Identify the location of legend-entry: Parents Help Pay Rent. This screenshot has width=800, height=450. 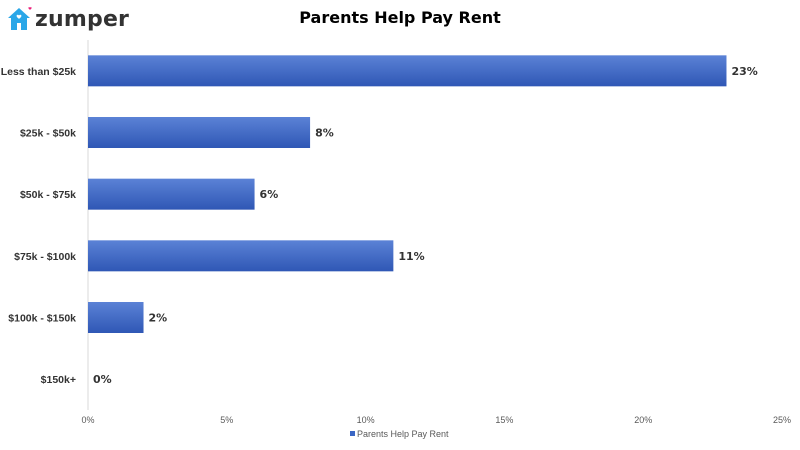
(403, 434).